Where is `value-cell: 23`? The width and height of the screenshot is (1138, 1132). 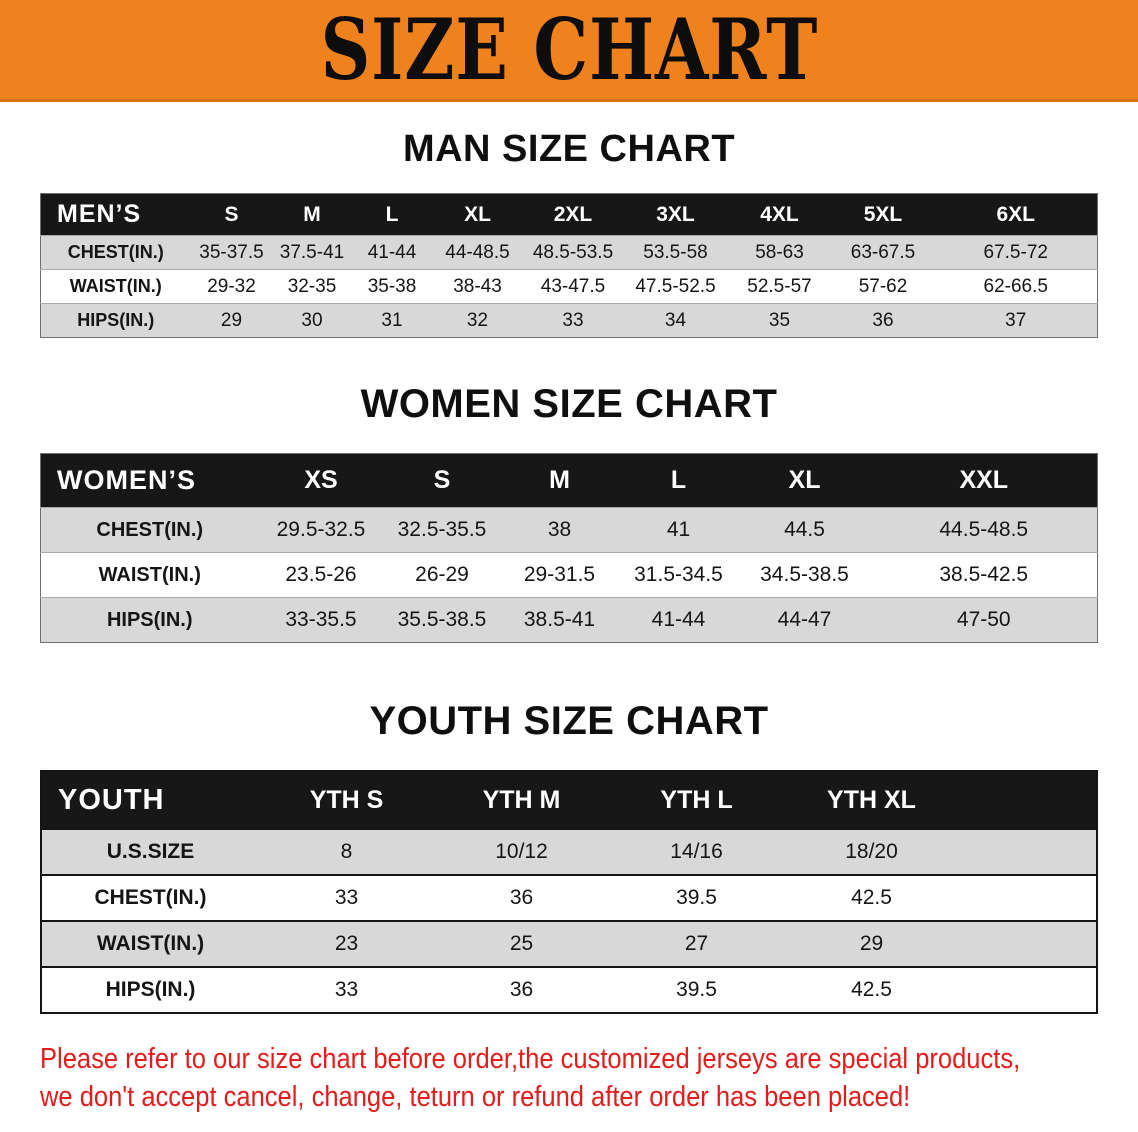 value-cell: 23 is located at coordinates (346, 943).